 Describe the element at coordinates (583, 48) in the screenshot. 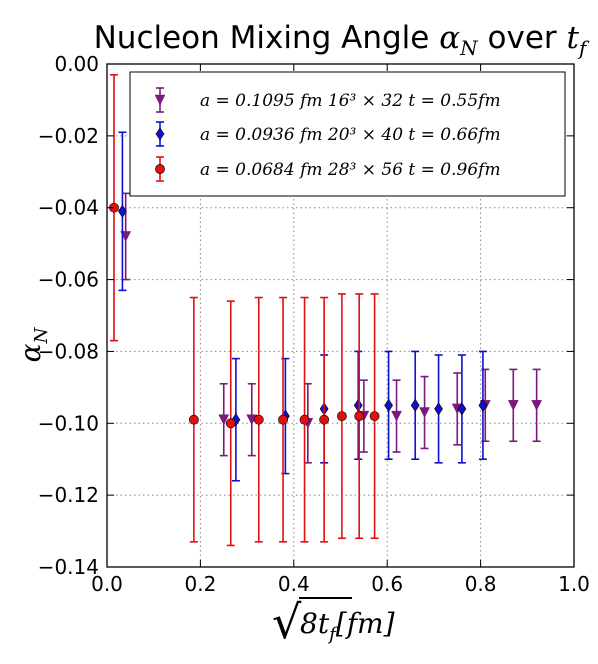

I see `chart-title-t-sub: f` at that location.